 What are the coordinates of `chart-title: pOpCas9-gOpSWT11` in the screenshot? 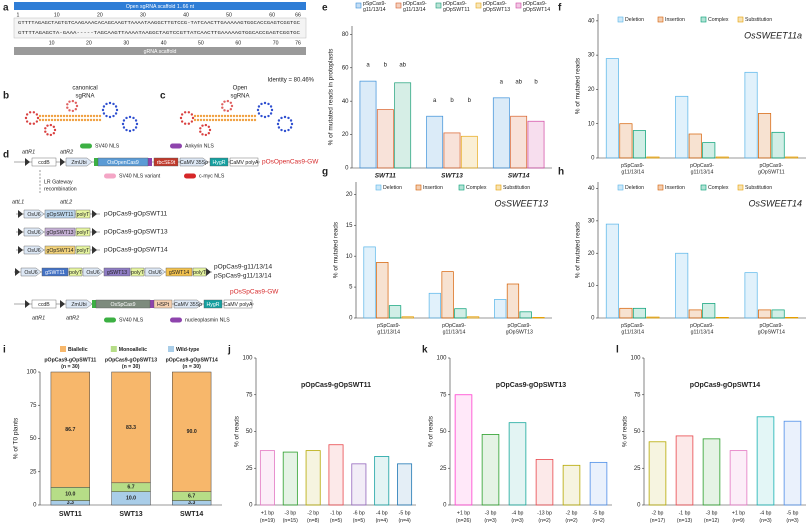 It's located at (336, 385).